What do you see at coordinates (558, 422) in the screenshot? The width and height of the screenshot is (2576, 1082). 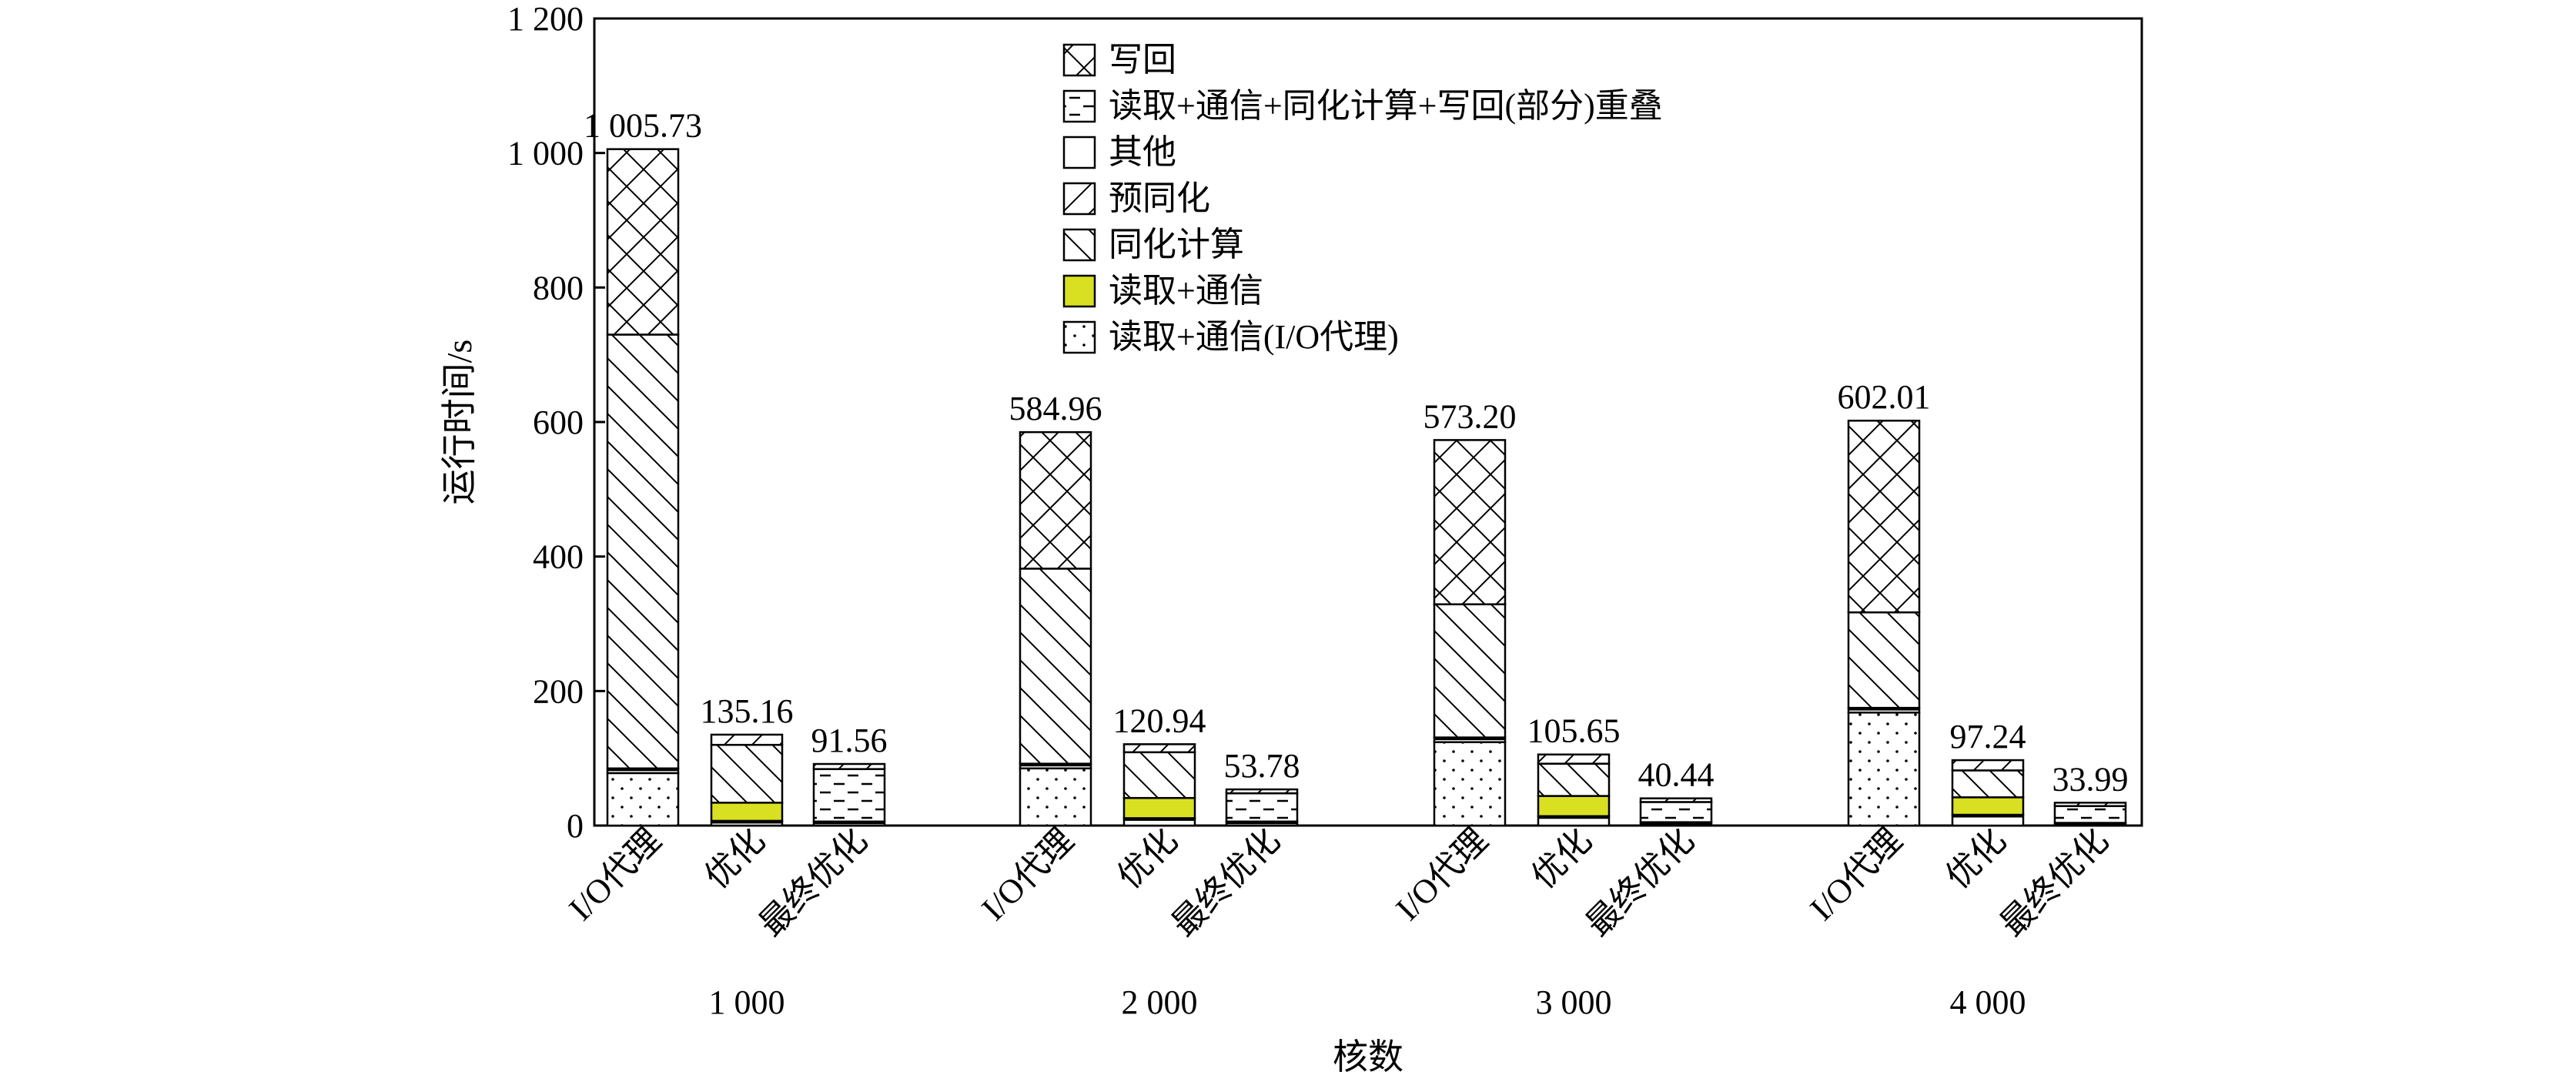 I see `y-tick-label: 600` at bounding box center [558, 422].